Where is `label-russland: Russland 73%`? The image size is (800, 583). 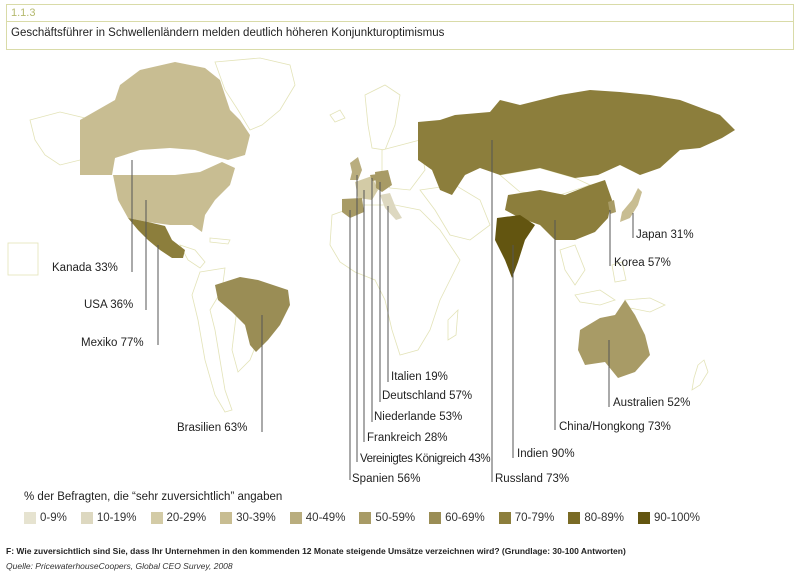
label-russland: Russland 73% is located at coordinates (532, 479).